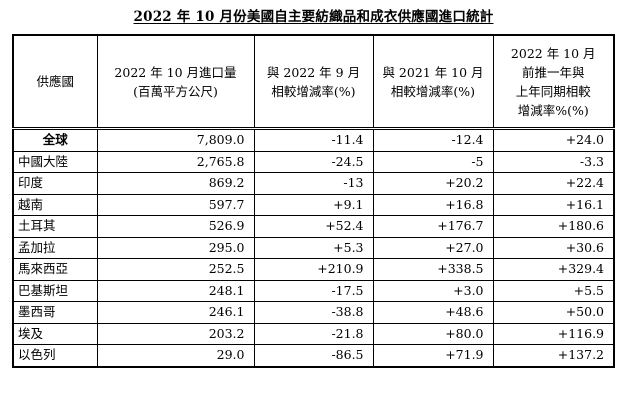 The image size is (627, 400). What do you see at coordinates (55, 269) in the screenshot?
I see `cell-country: 馬來西亞` at bounding box center [55, 269].